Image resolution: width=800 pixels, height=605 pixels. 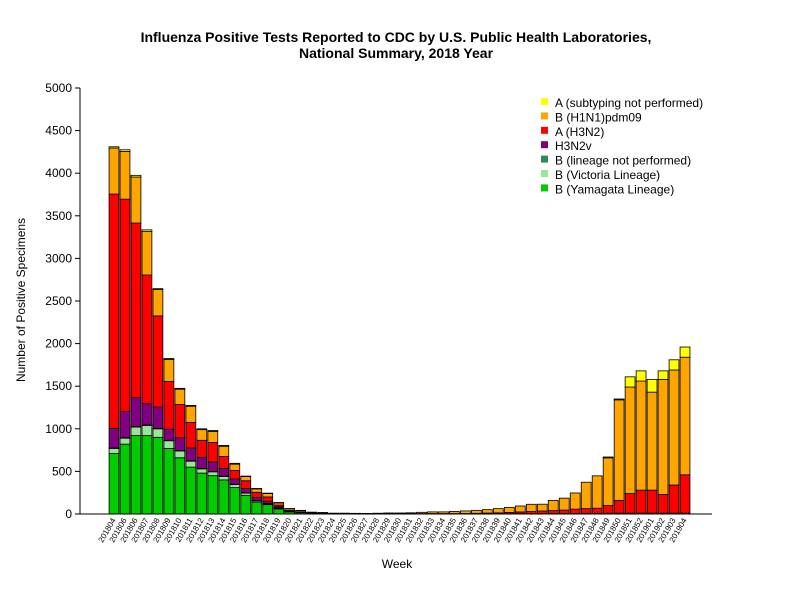 I want to click on legend-label: A (subtyping not performed), so click(x=629, y=103).